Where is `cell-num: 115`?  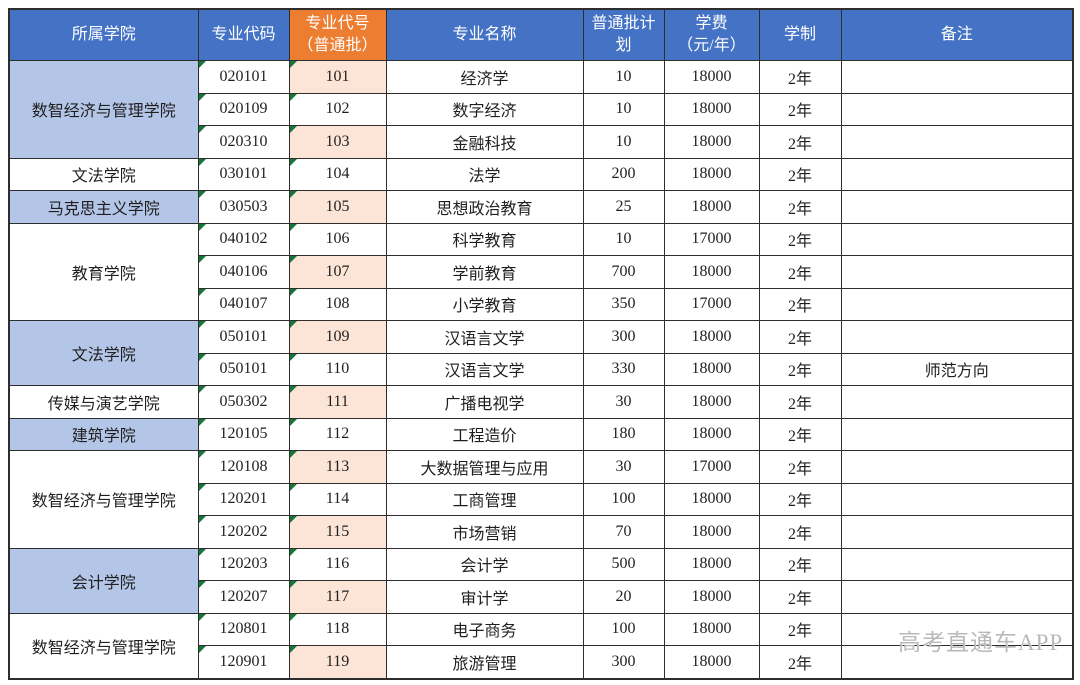 cell-num: 115 is located at coordinates (337, 532).